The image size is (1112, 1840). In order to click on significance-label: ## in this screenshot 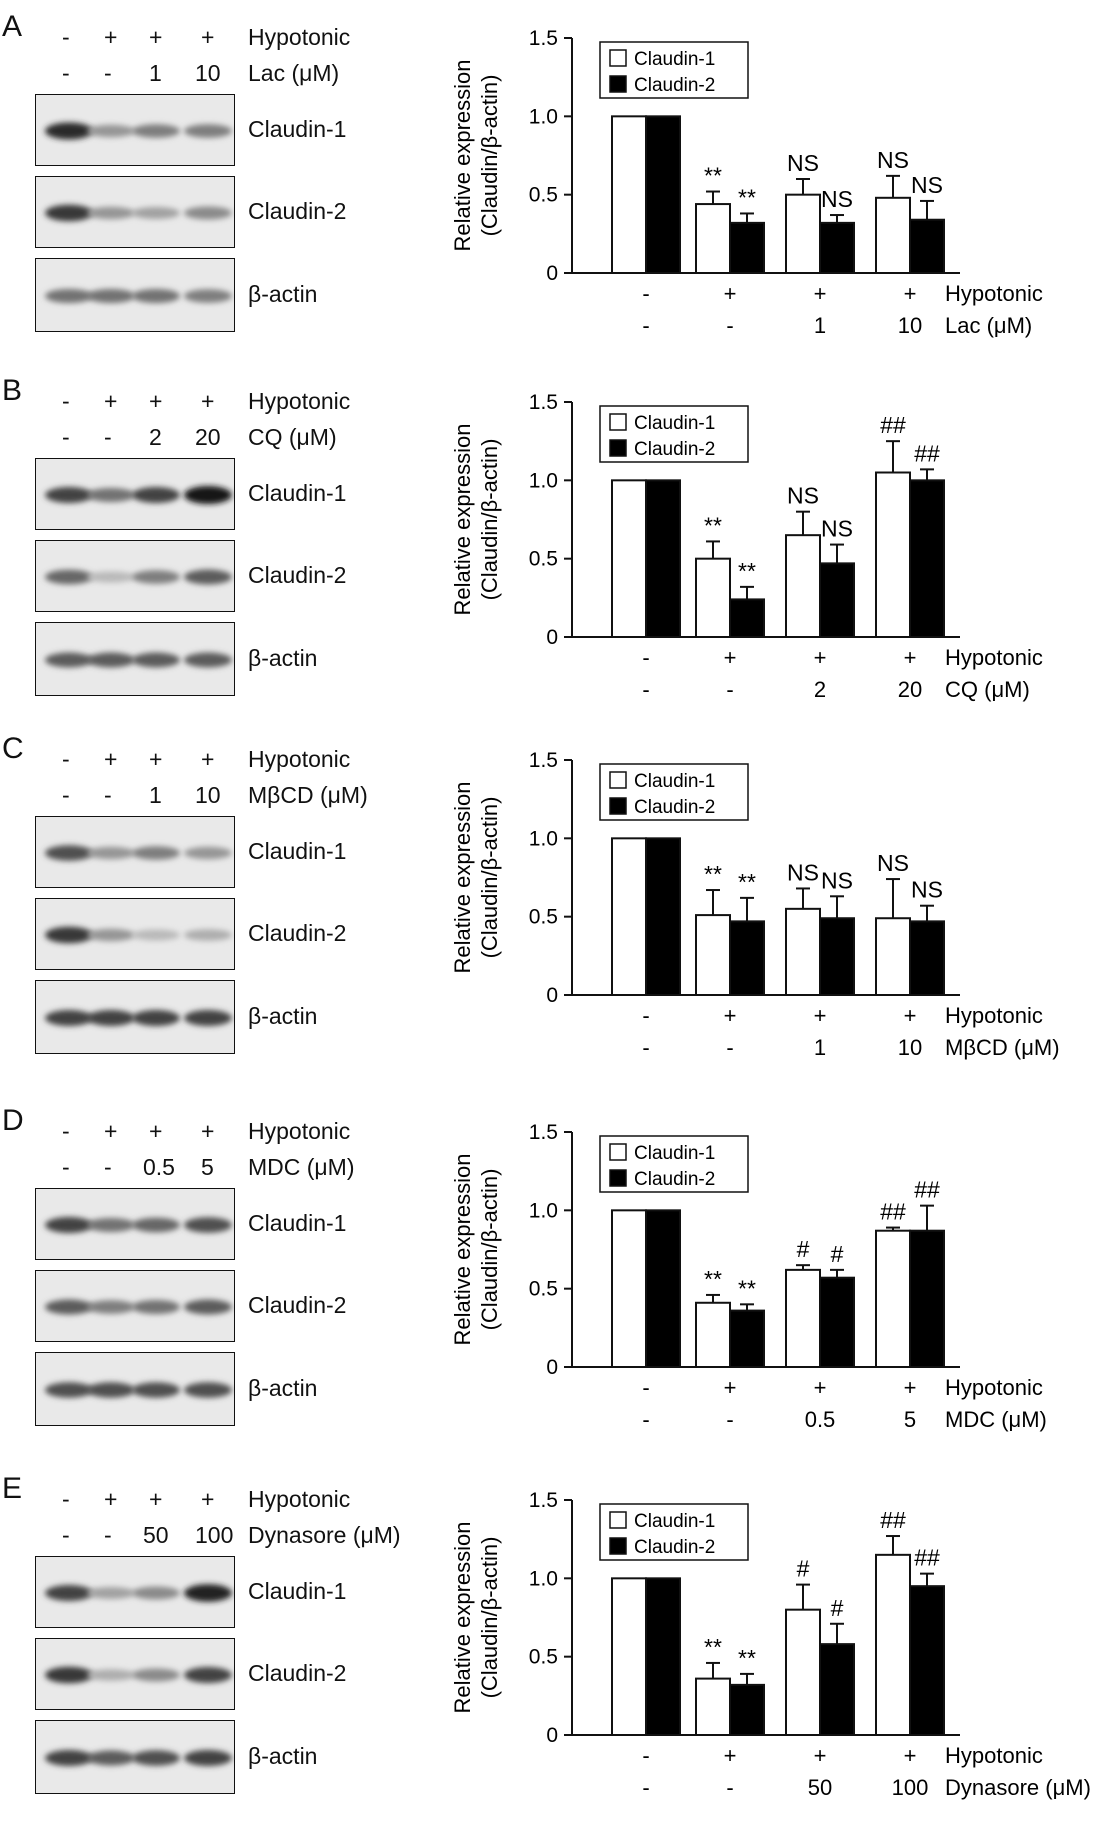, I will do `click(893, 1520)`.